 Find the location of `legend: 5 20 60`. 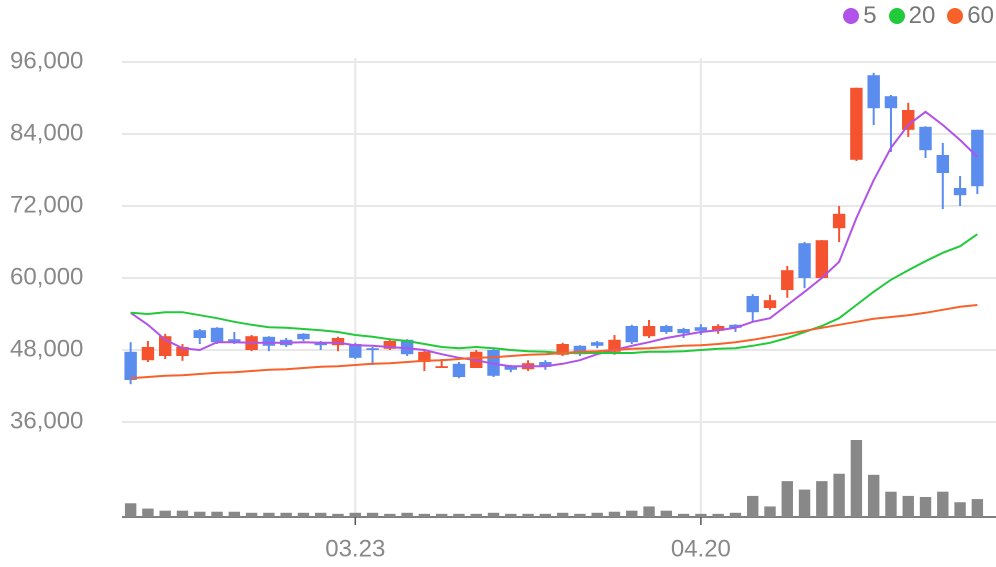

legend: 5 20 60 is located at coordinates (918, 16).